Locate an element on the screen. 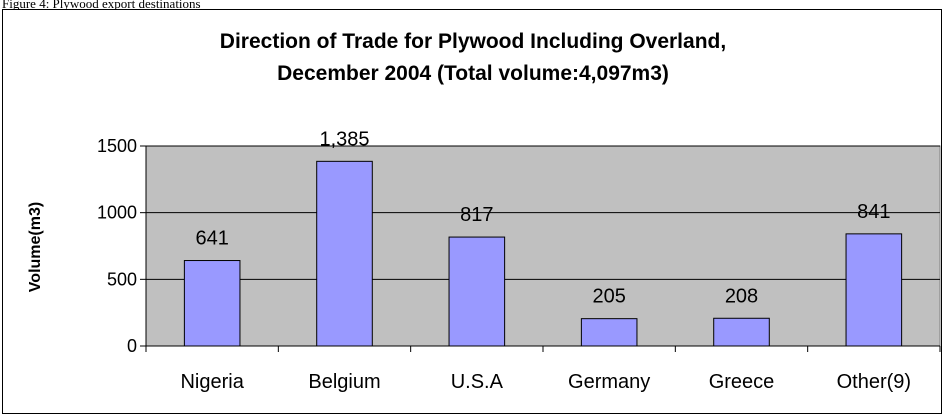 This screenshot has height=418, width=946. bar-other-9- is located at coordinates (874, 290).